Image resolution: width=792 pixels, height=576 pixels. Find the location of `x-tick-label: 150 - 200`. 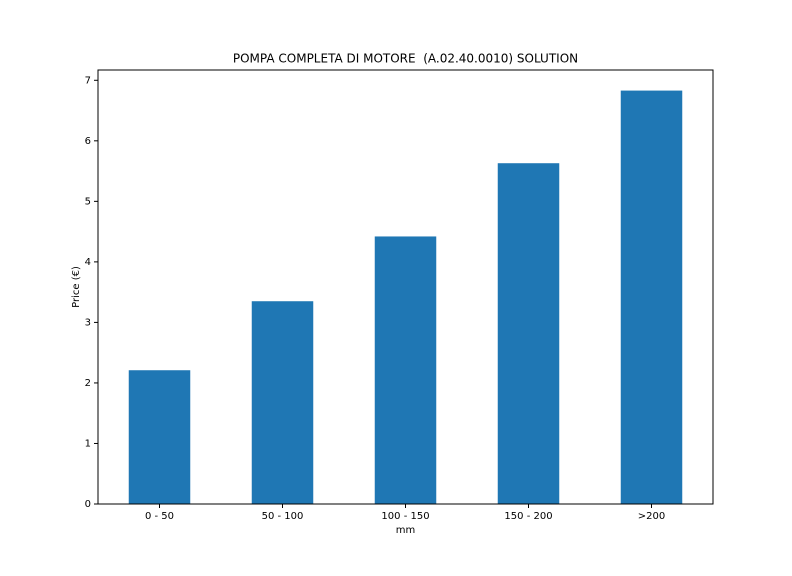

x-tick-label: 150 - 200 is located at coordinates (528, 516).